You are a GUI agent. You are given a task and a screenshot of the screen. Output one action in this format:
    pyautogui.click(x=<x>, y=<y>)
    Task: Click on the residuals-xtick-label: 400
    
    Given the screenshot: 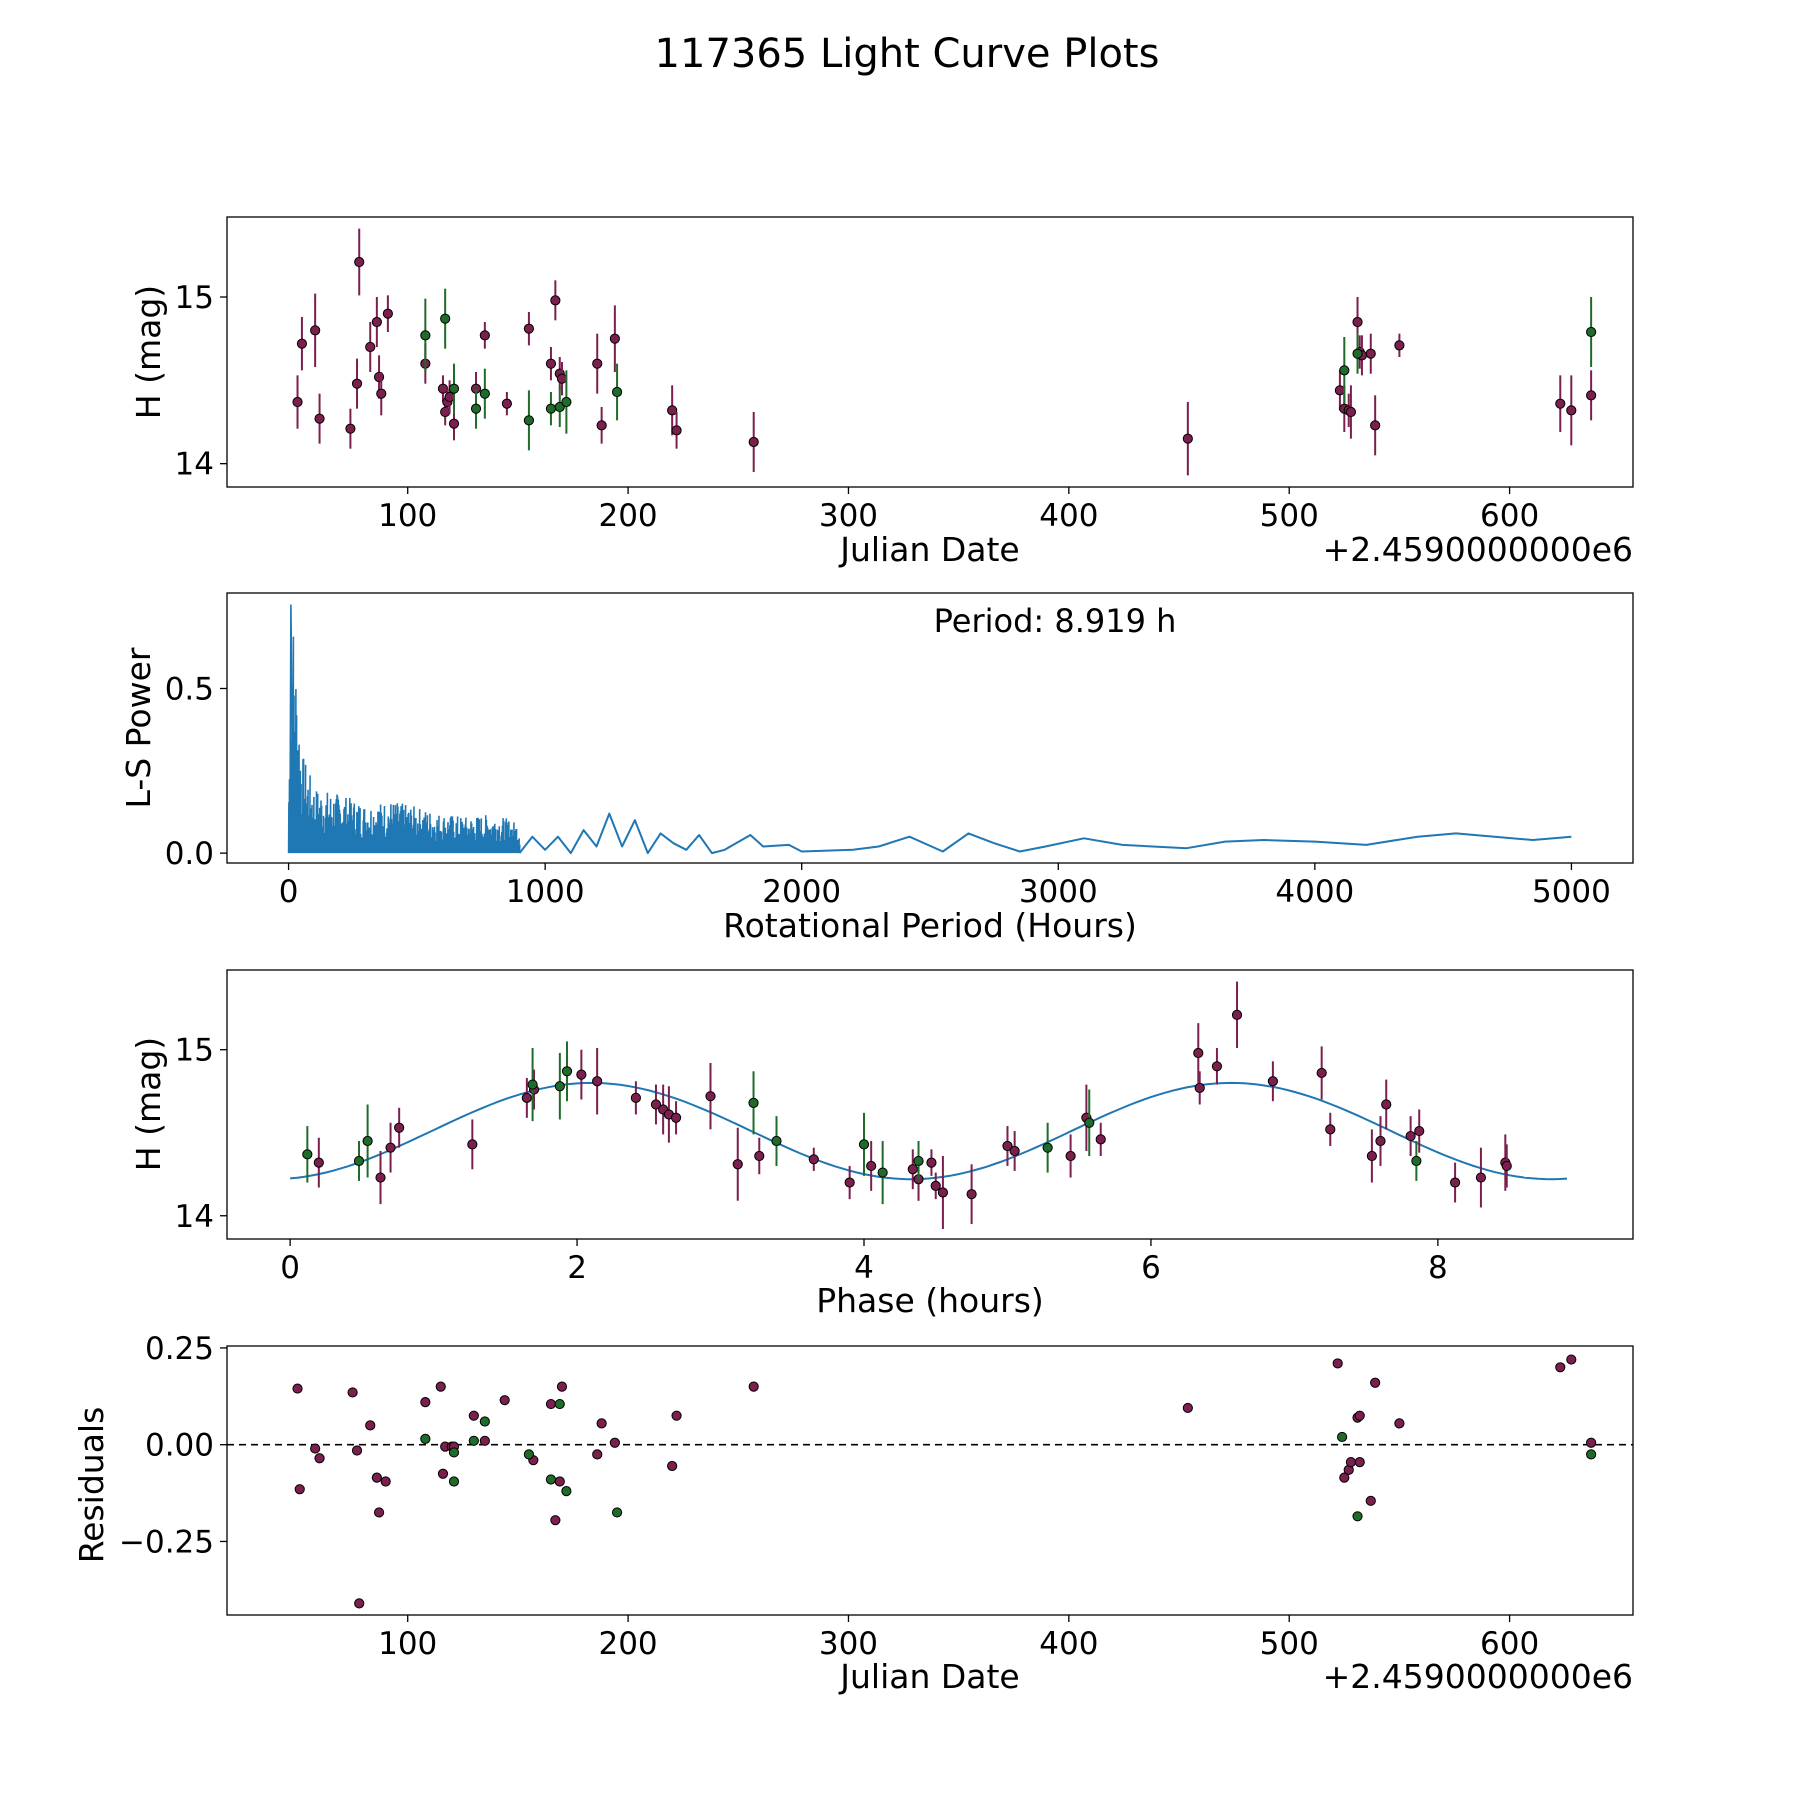 What is the action you would take?
    pyautogui.click(x=1068, y=1644)
    